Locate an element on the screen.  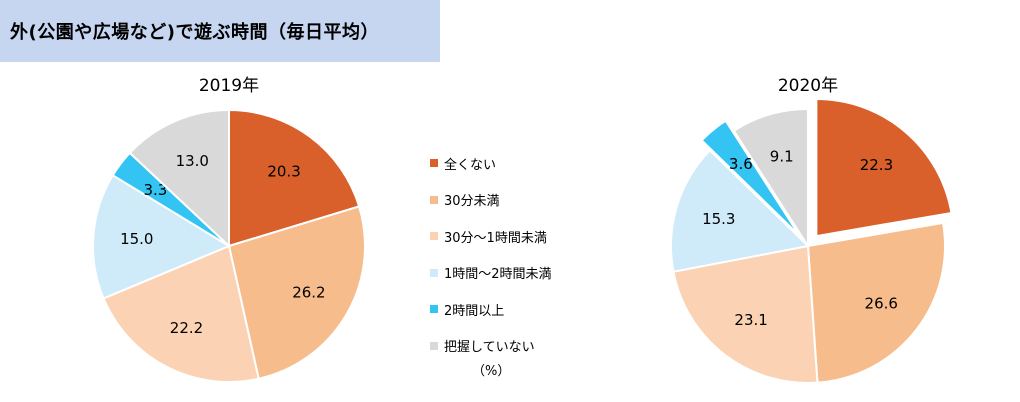
legend-label: 1時間～2時間未満 is located at coordinates (498, 275).